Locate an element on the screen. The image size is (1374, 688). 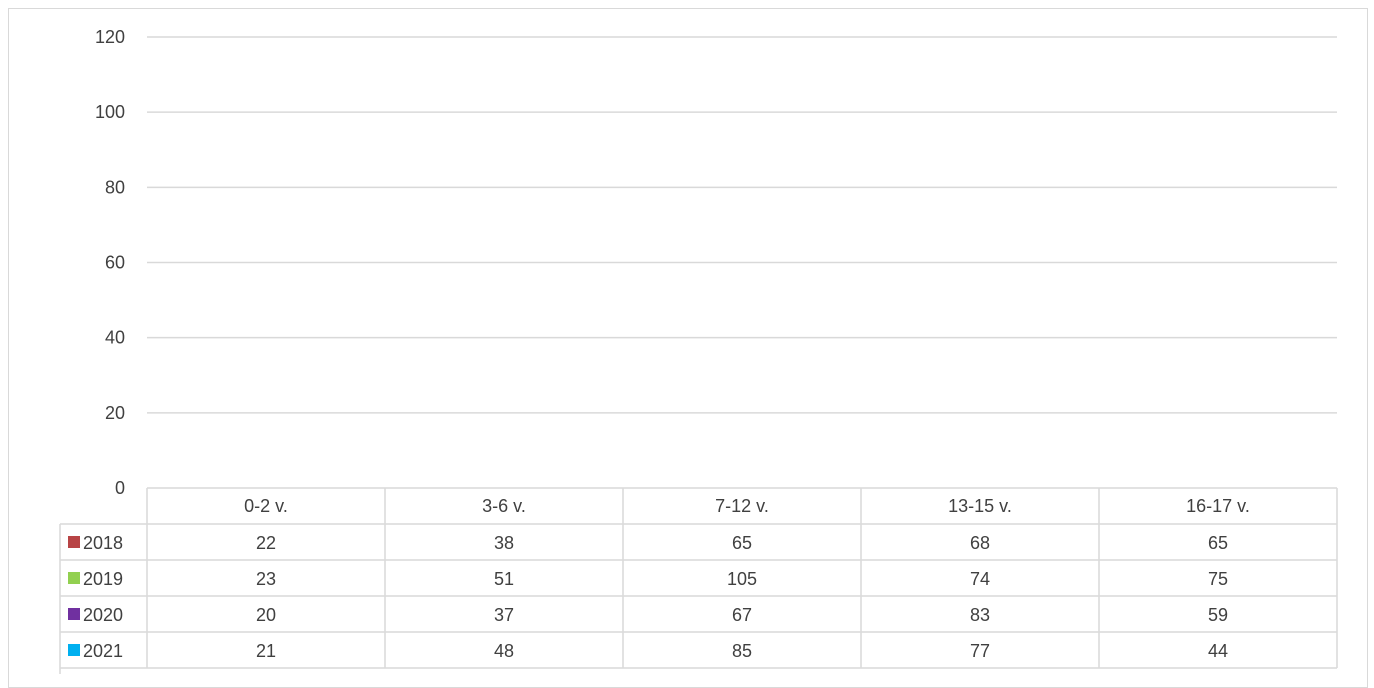
data-label: 67 is located at coordinates (742, 615).